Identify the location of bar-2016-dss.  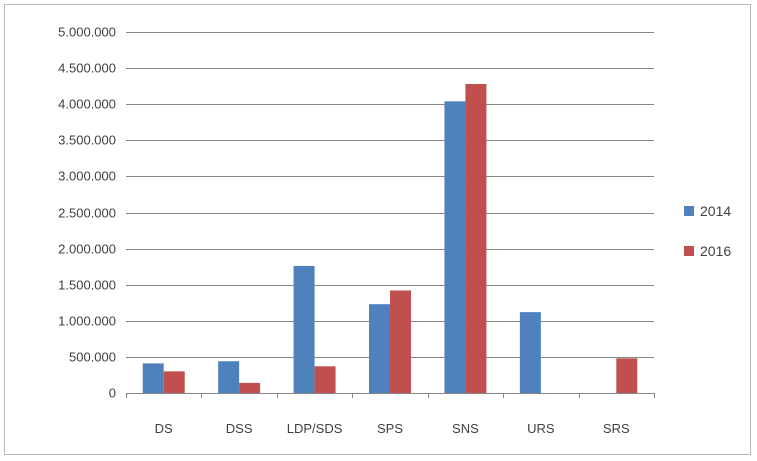
(250, 387).